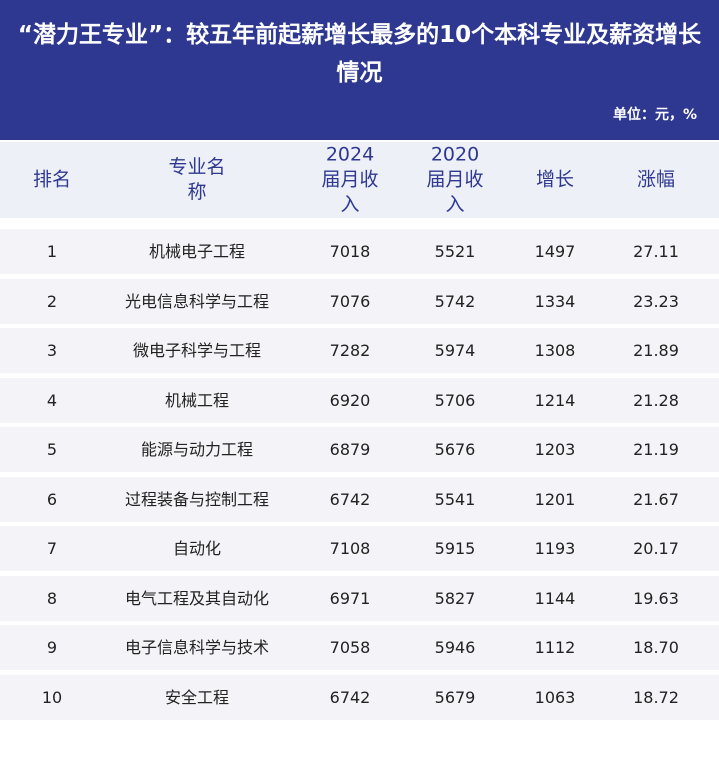 This screenshot has width=719, height=760. I want to click on table-header: 排名 专业名称 2024届月收入 2020届月收入 增长 涨幅, so click(359, 180).